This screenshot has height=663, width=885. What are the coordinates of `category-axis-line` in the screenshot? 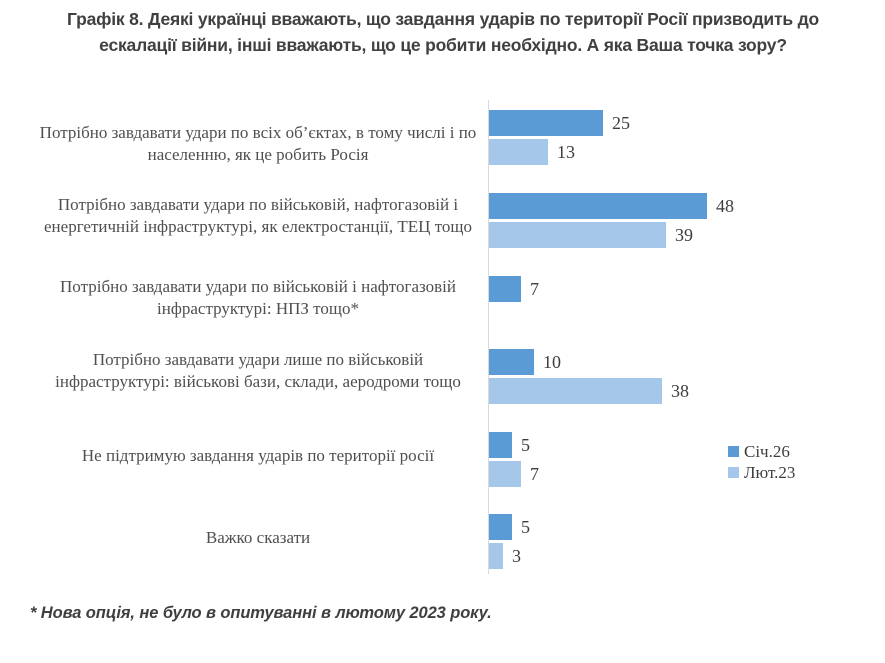 It's located at (488, 337).